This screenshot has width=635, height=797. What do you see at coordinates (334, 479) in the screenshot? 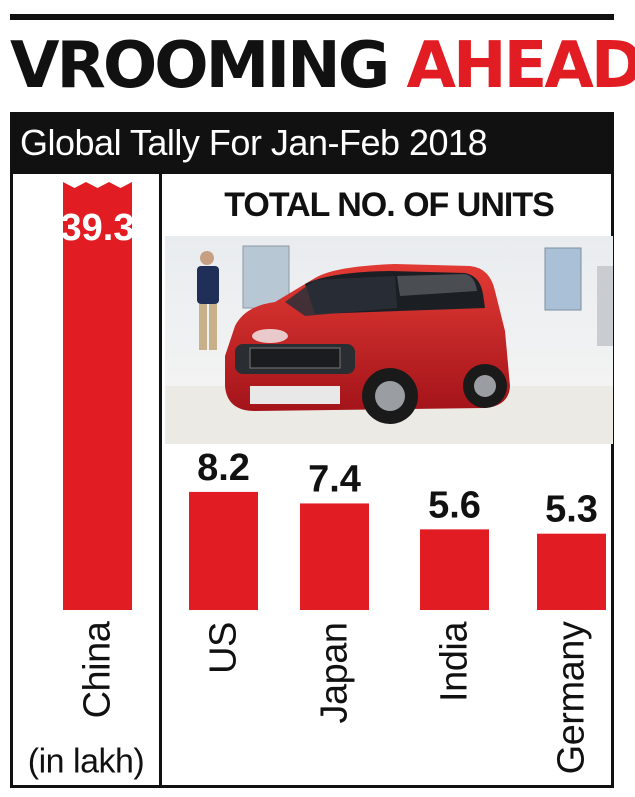
I see `value-label-japan: 7.4` at bounding box center [334, 479].